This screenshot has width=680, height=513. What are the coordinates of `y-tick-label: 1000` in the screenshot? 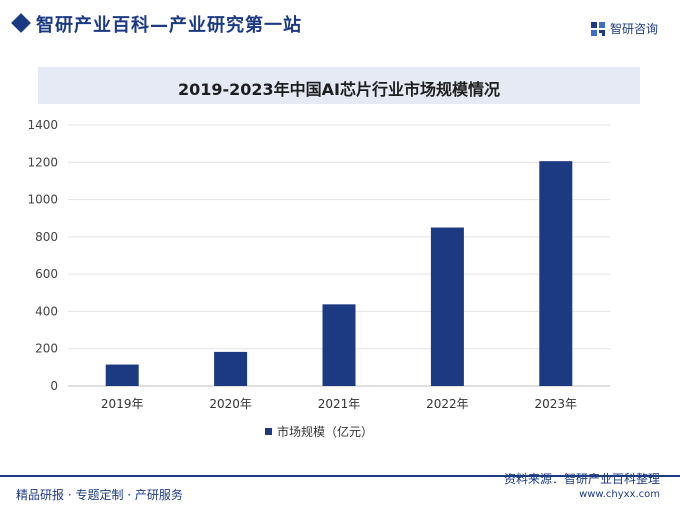 It's located at (42, 200).